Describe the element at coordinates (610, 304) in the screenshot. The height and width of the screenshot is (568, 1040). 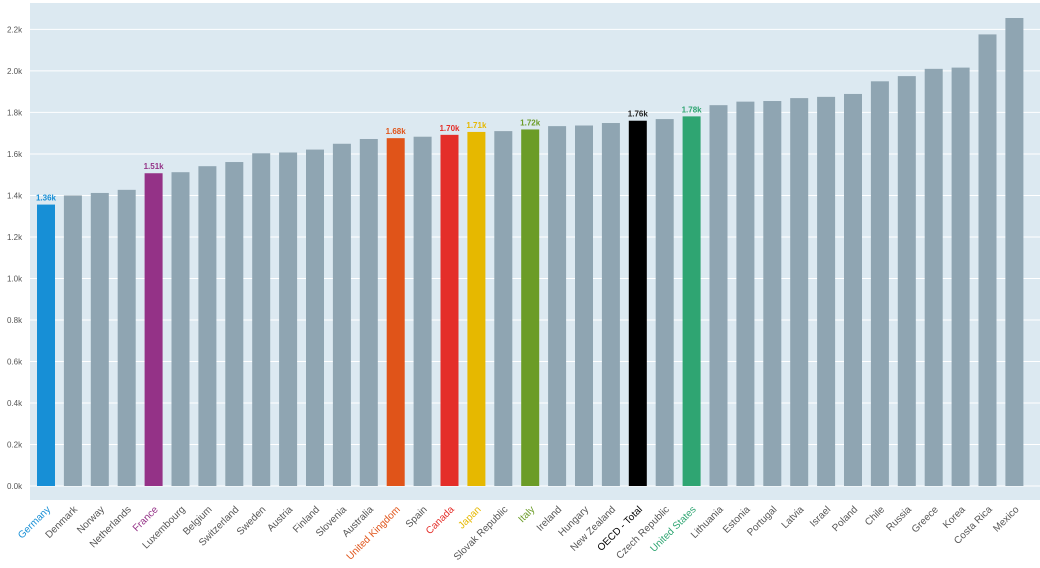
I see `bar-new-zealand` at that location.